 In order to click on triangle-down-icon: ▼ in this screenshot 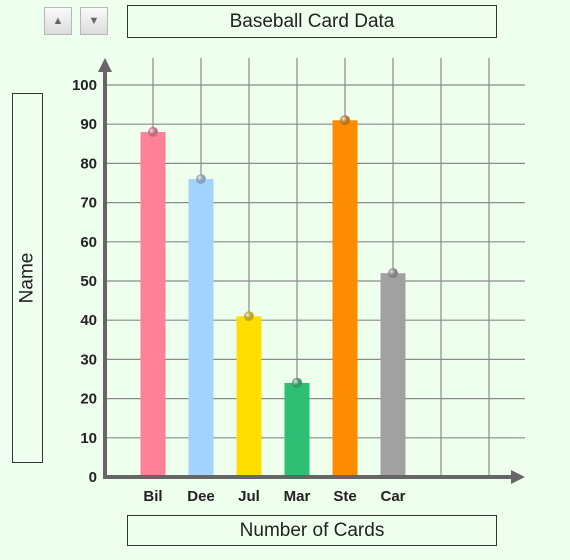, I will do `click(94, 21)`.